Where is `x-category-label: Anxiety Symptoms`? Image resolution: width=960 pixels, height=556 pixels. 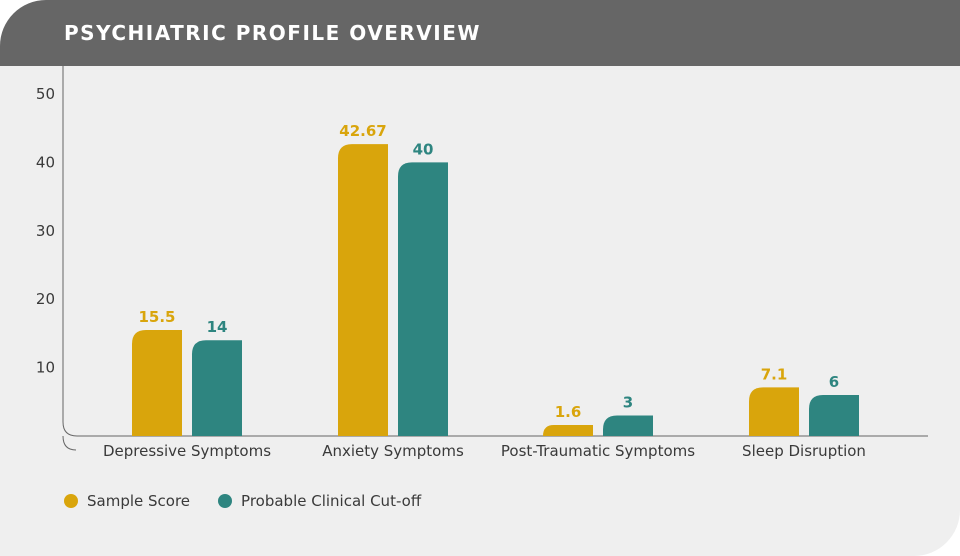 x-category-label: Anxiety Symptoms is located at coordinates (393, 451).